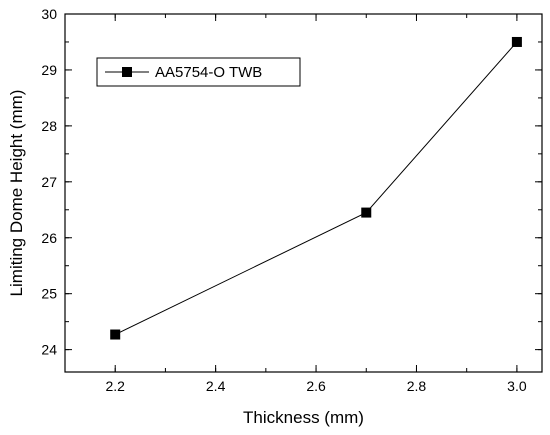  Describe the element at coordinates (49, 126) in the screenshot. I see `y-tick-label: 28` at that location.